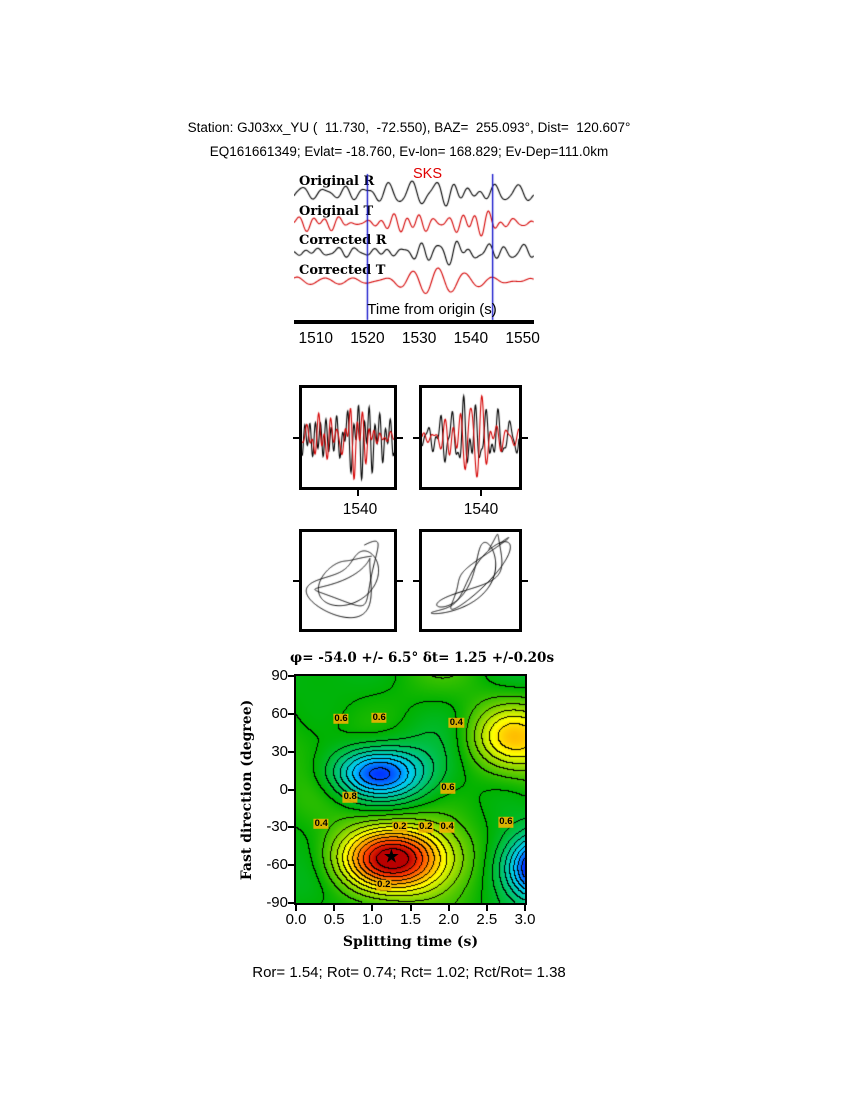 Image resolution: width=850 pixels, height=1100 pixels. Describe the element at coordinates (334, 919) in the screenshot. I see `x-tick-label: 0.5` at that location.